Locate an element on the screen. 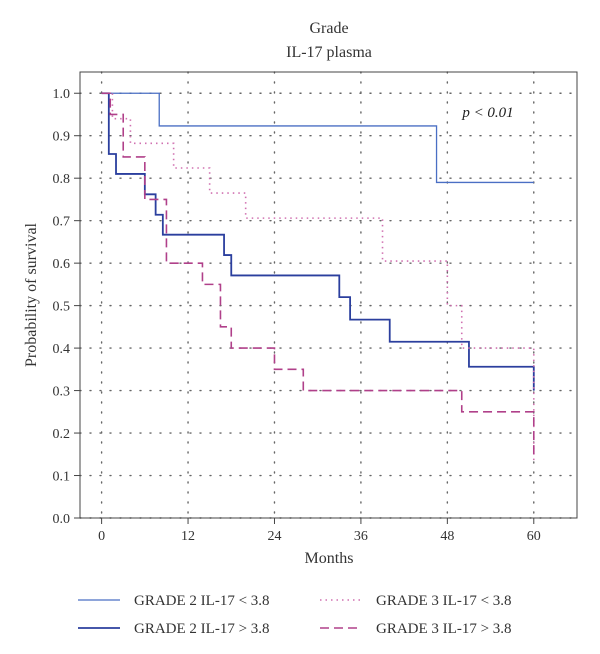  x-tick-label: 12 is located at coordinates (188, 536).